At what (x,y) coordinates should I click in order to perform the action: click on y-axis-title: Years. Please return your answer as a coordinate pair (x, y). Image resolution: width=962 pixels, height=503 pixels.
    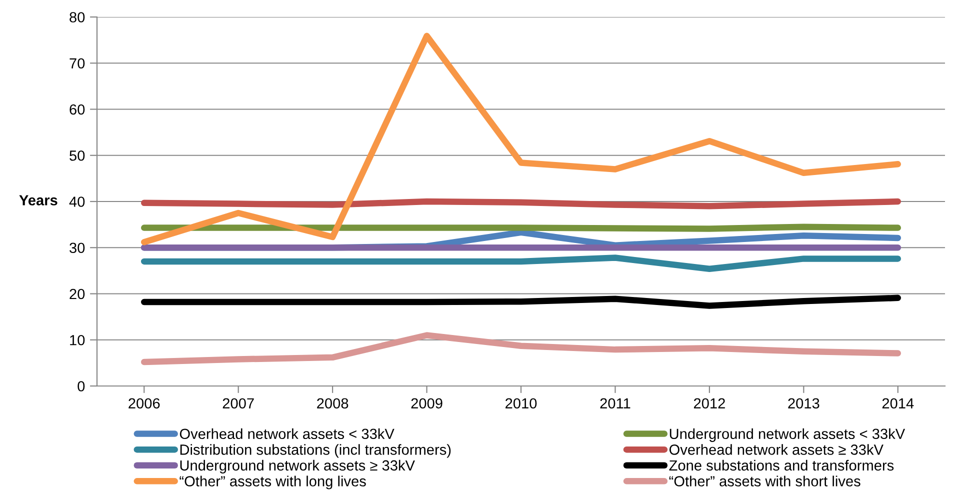
    Looking at the image, I should click on (38, 200).